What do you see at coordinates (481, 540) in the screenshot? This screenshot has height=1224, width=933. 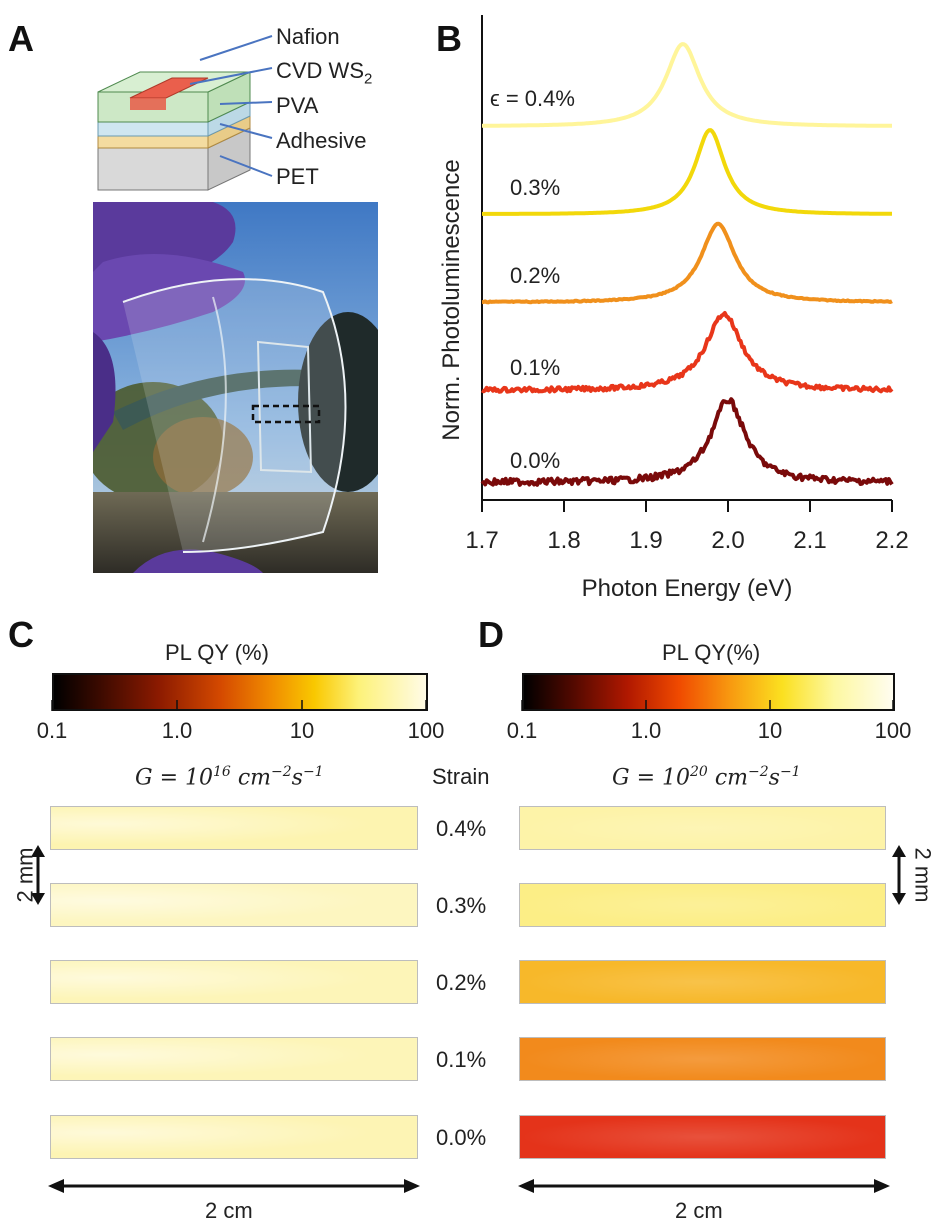 I see `x-tick-label-0: 1.7` at bounding box center [481, 540].